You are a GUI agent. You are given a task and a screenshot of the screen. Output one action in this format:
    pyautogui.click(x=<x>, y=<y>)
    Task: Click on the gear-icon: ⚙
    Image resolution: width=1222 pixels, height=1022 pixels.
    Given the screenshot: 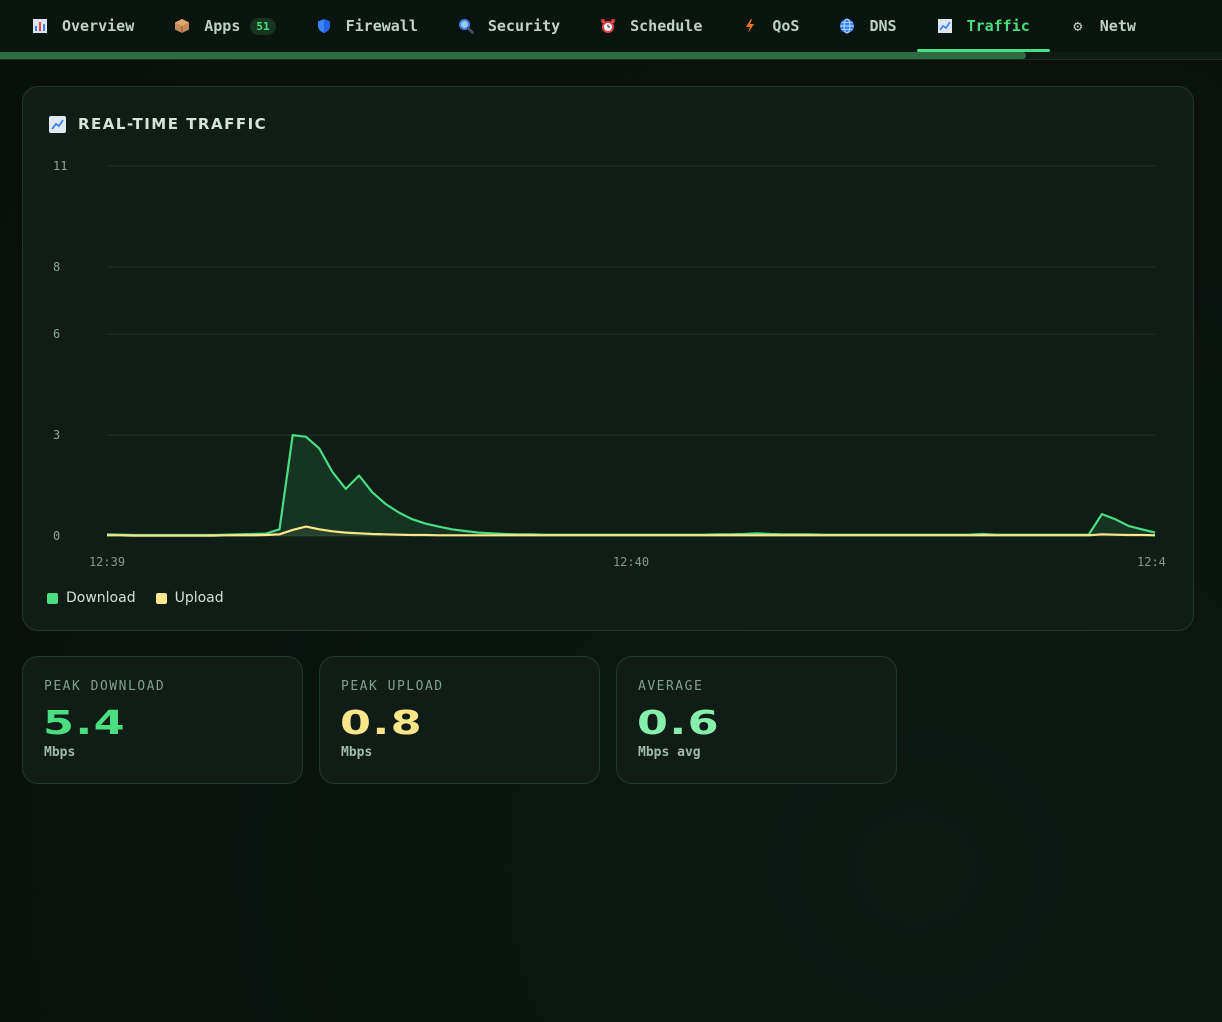 What is the action you would take?
    pyautogui.click(x=1078, y=26)
    